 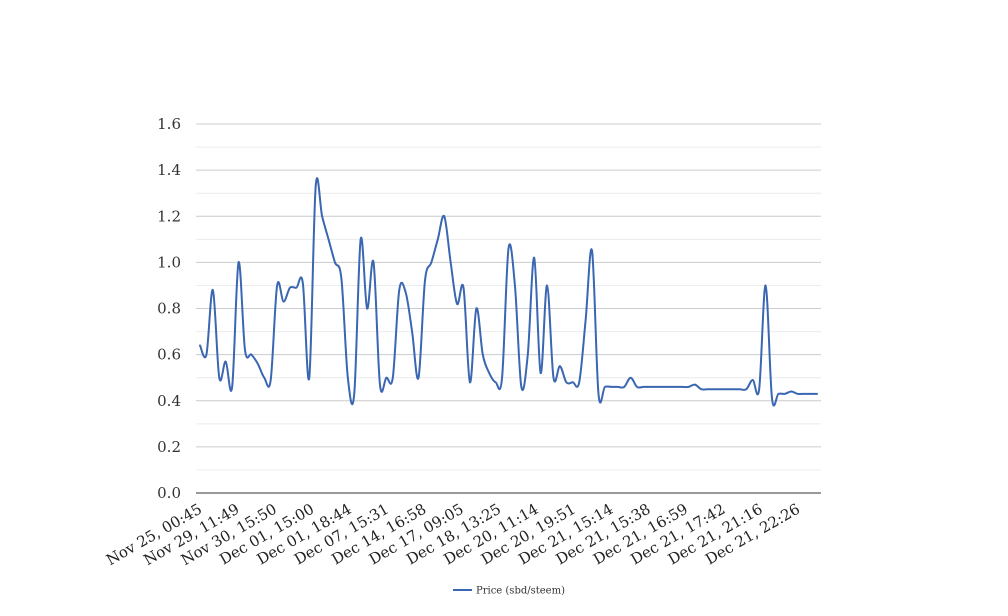 I want to click on y-tick-label: 1.6, so click(x=169, y=124).